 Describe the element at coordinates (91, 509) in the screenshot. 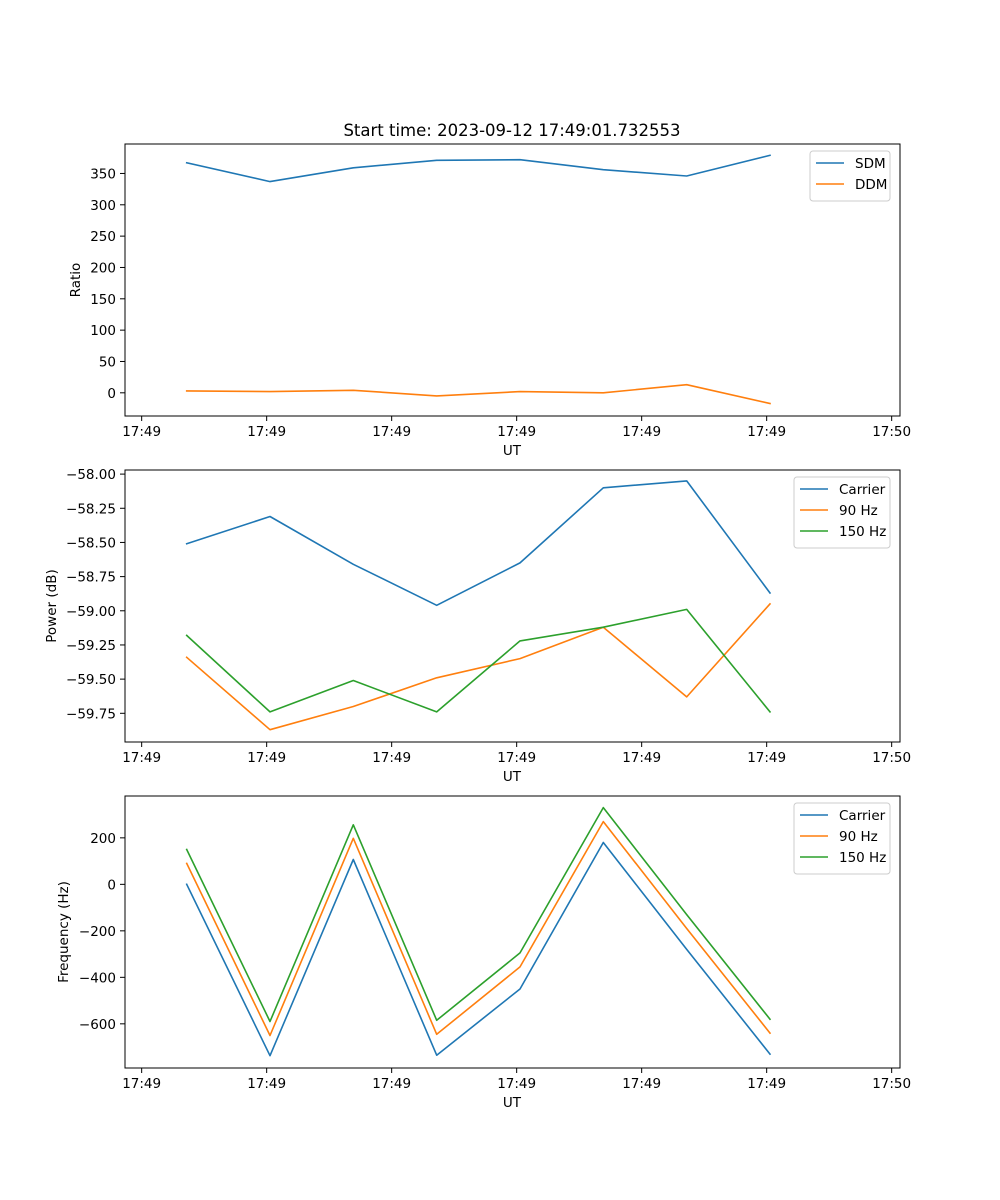

I see `y-tick-label: −58.25` at that location.